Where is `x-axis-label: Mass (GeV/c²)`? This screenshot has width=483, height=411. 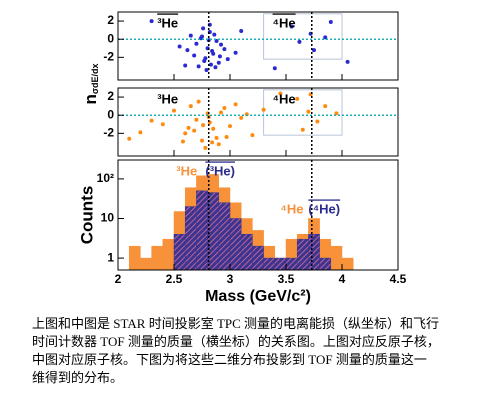 x-axis-label: Mass (GeV/c²) is located at coordinates (258, 296).